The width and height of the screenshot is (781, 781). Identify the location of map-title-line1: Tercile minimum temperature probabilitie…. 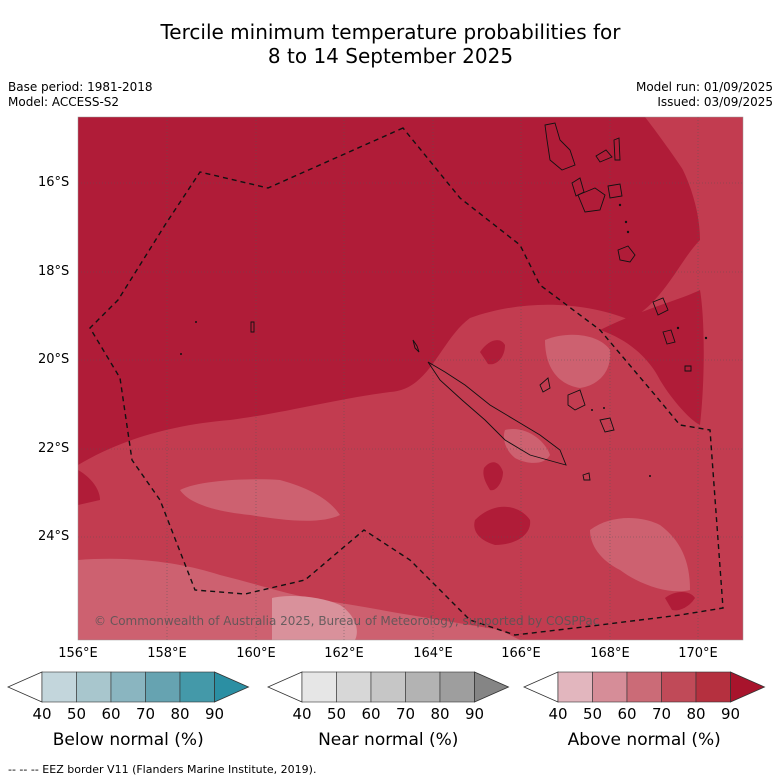
(390, 32).